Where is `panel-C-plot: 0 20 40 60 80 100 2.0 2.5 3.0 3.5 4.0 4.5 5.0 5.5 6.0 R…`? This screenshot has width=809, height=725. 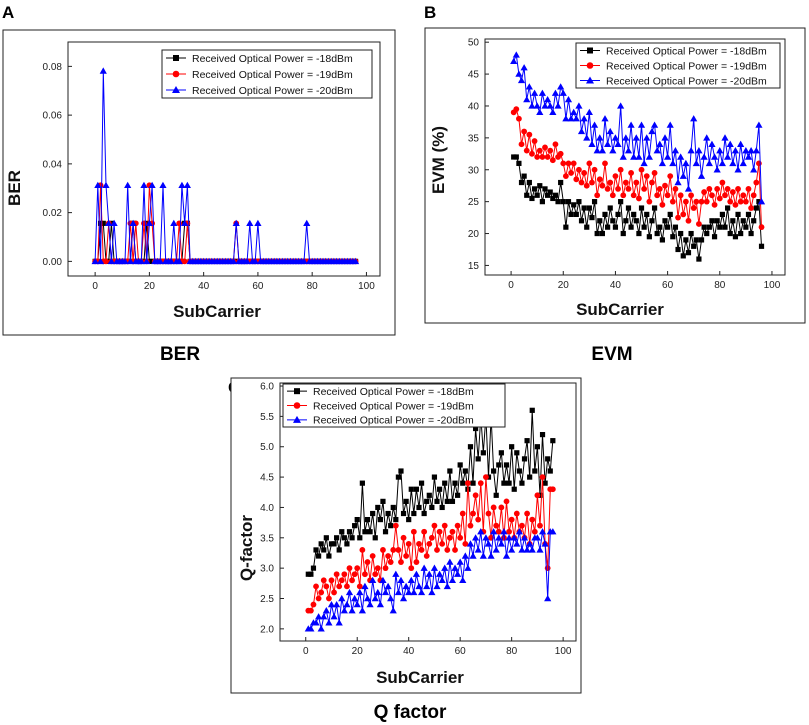 panel-C-plot: 0 20 40 60 80 100 2.0 2.5 3.0 3.5 4.0 4.5 5.0 5.5 6.0 R… is located at coordinates (416, 519).